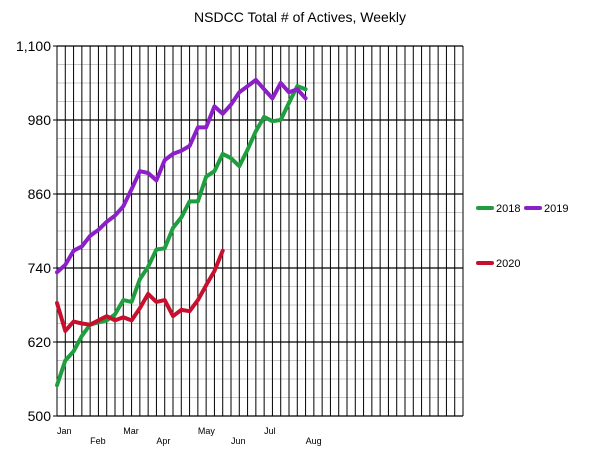 This screenshot has height=463, width=600. I want to click on y-tick-label: 620, so click(40, 342).